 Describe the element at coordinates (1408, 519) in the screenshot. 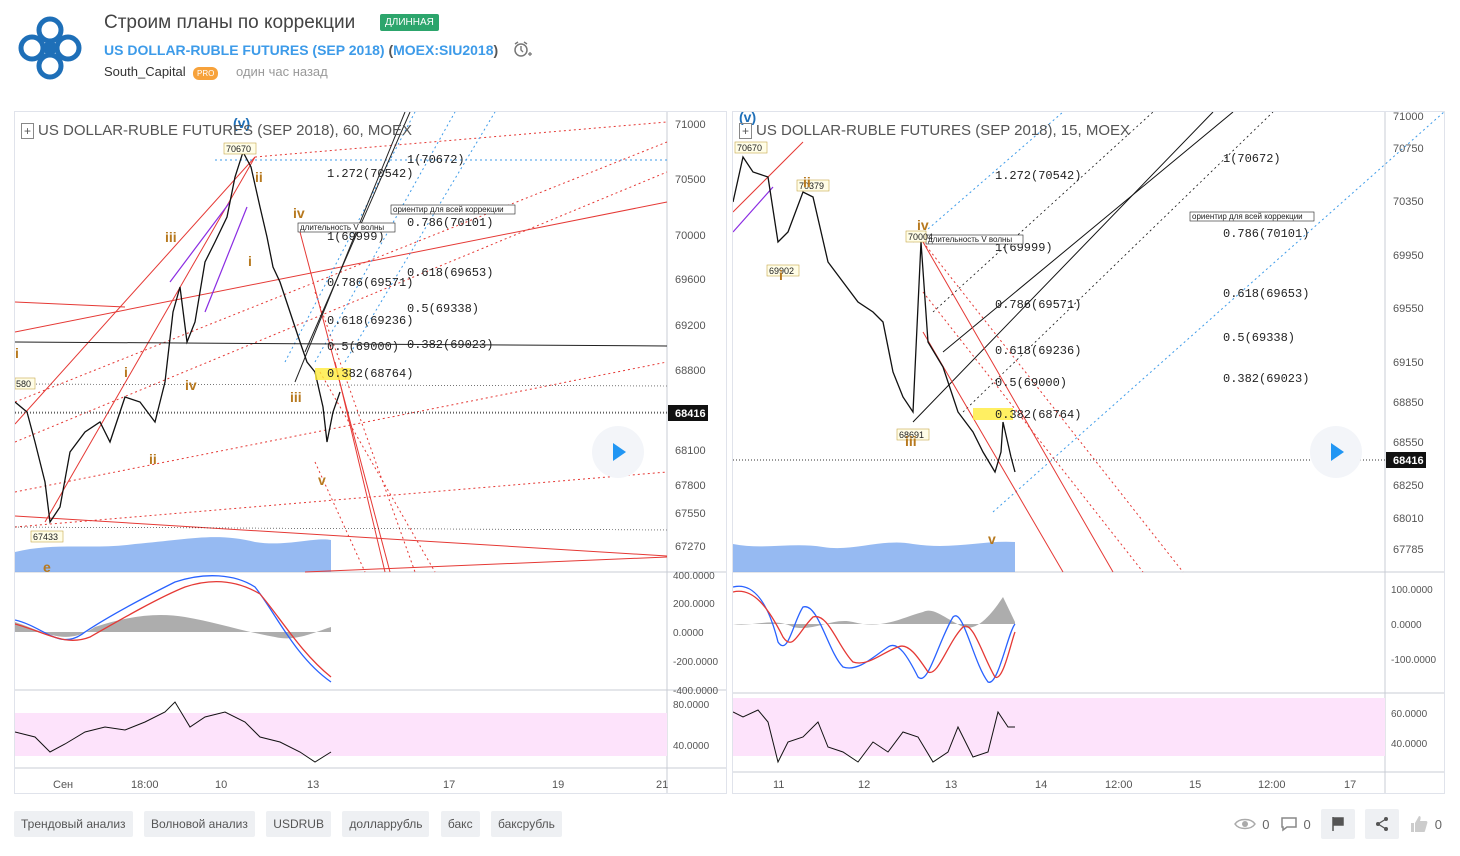

I see `price-tick: 68010` at that location.